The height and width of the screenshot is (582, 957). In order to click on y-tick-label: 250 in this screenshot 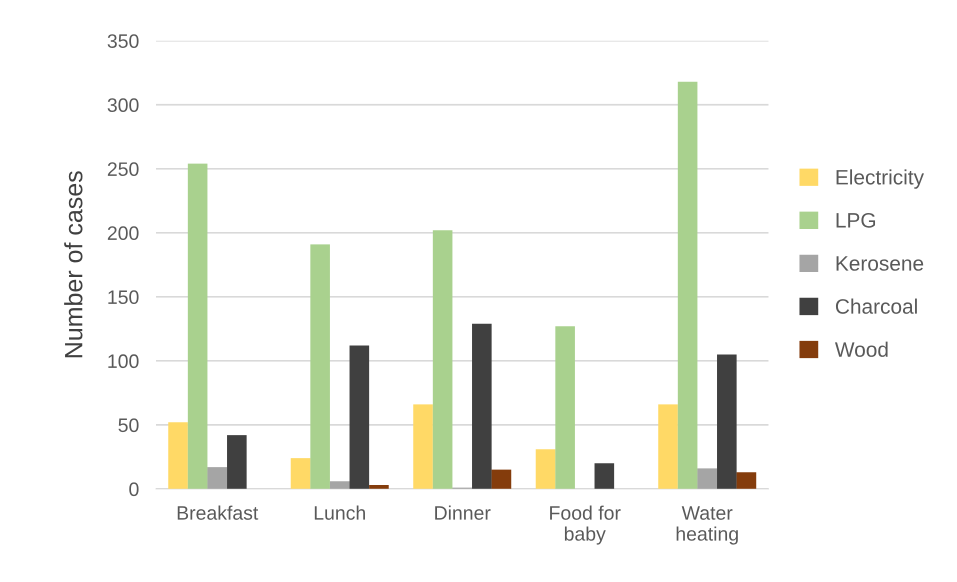, I will do `click(123, 169)`.